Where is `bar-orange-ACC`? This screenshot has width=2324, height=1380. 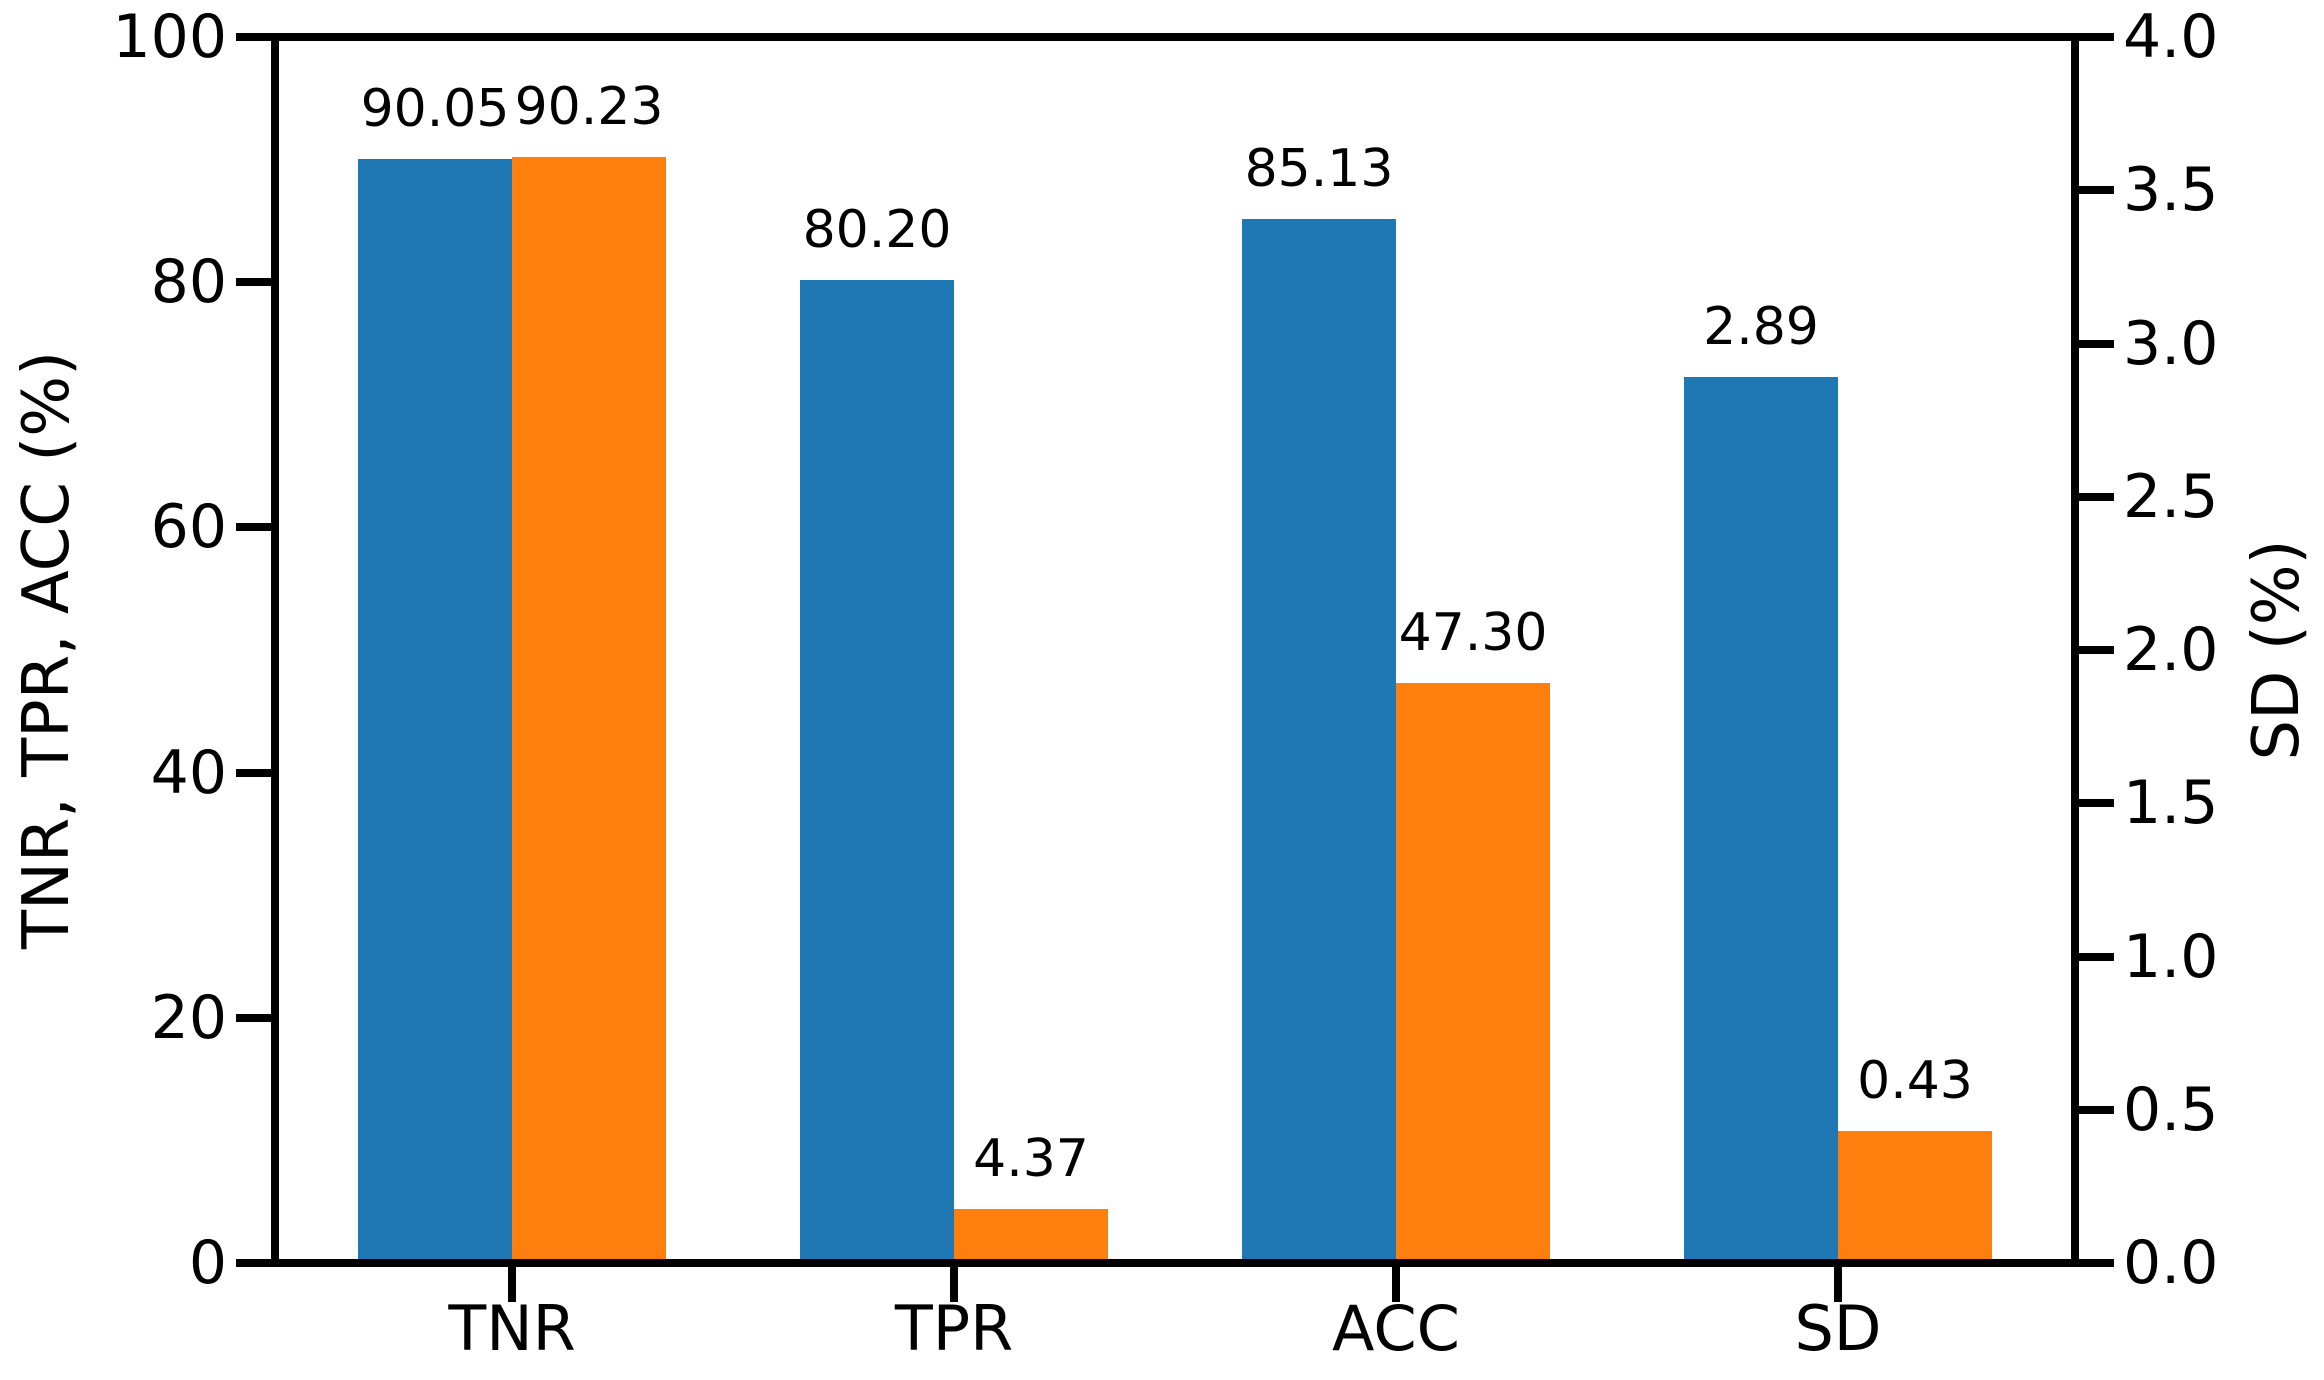
bar-orange-ACC is located at coordinates (1473, 973).